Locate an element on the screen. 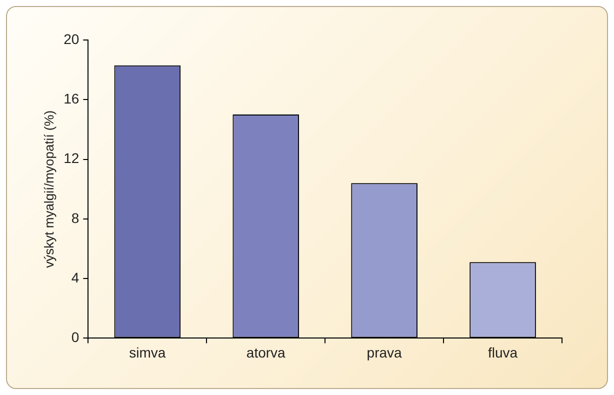 This screenshot has width=614, height=395. y-tick-label: 20 is located at coordinates (72, 38).